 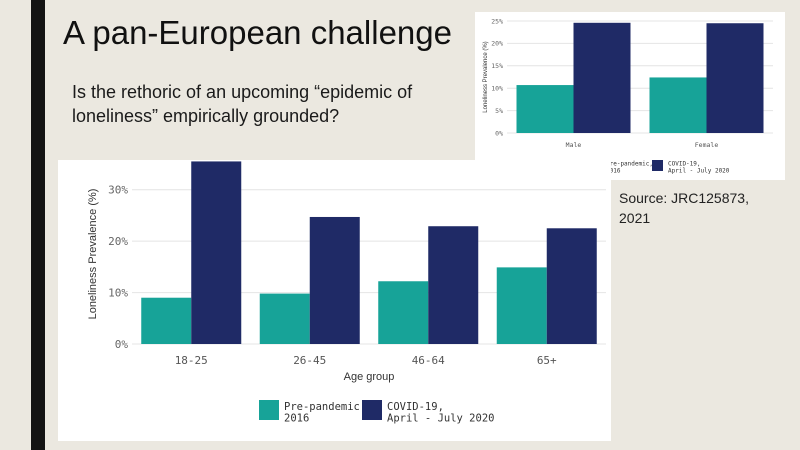 I want to click on x-tick-label: 26-45, so click(x=309, y=360).